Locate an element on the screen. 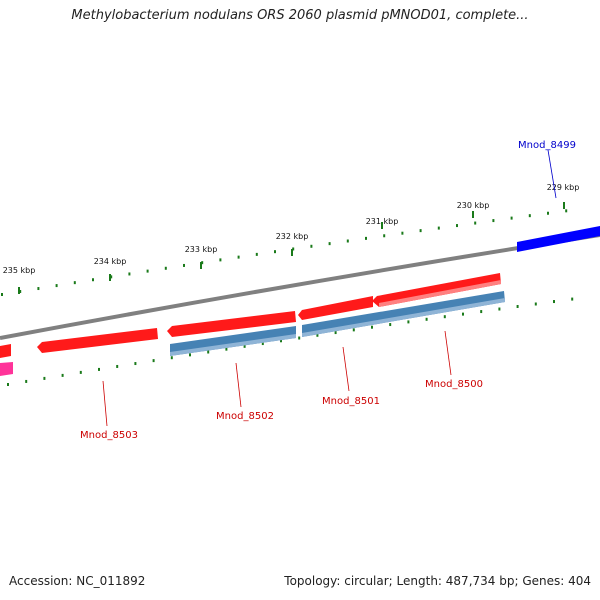 The height and width of the screenshot is (600, 600). reverse-features is located at coordinates (337, 323).